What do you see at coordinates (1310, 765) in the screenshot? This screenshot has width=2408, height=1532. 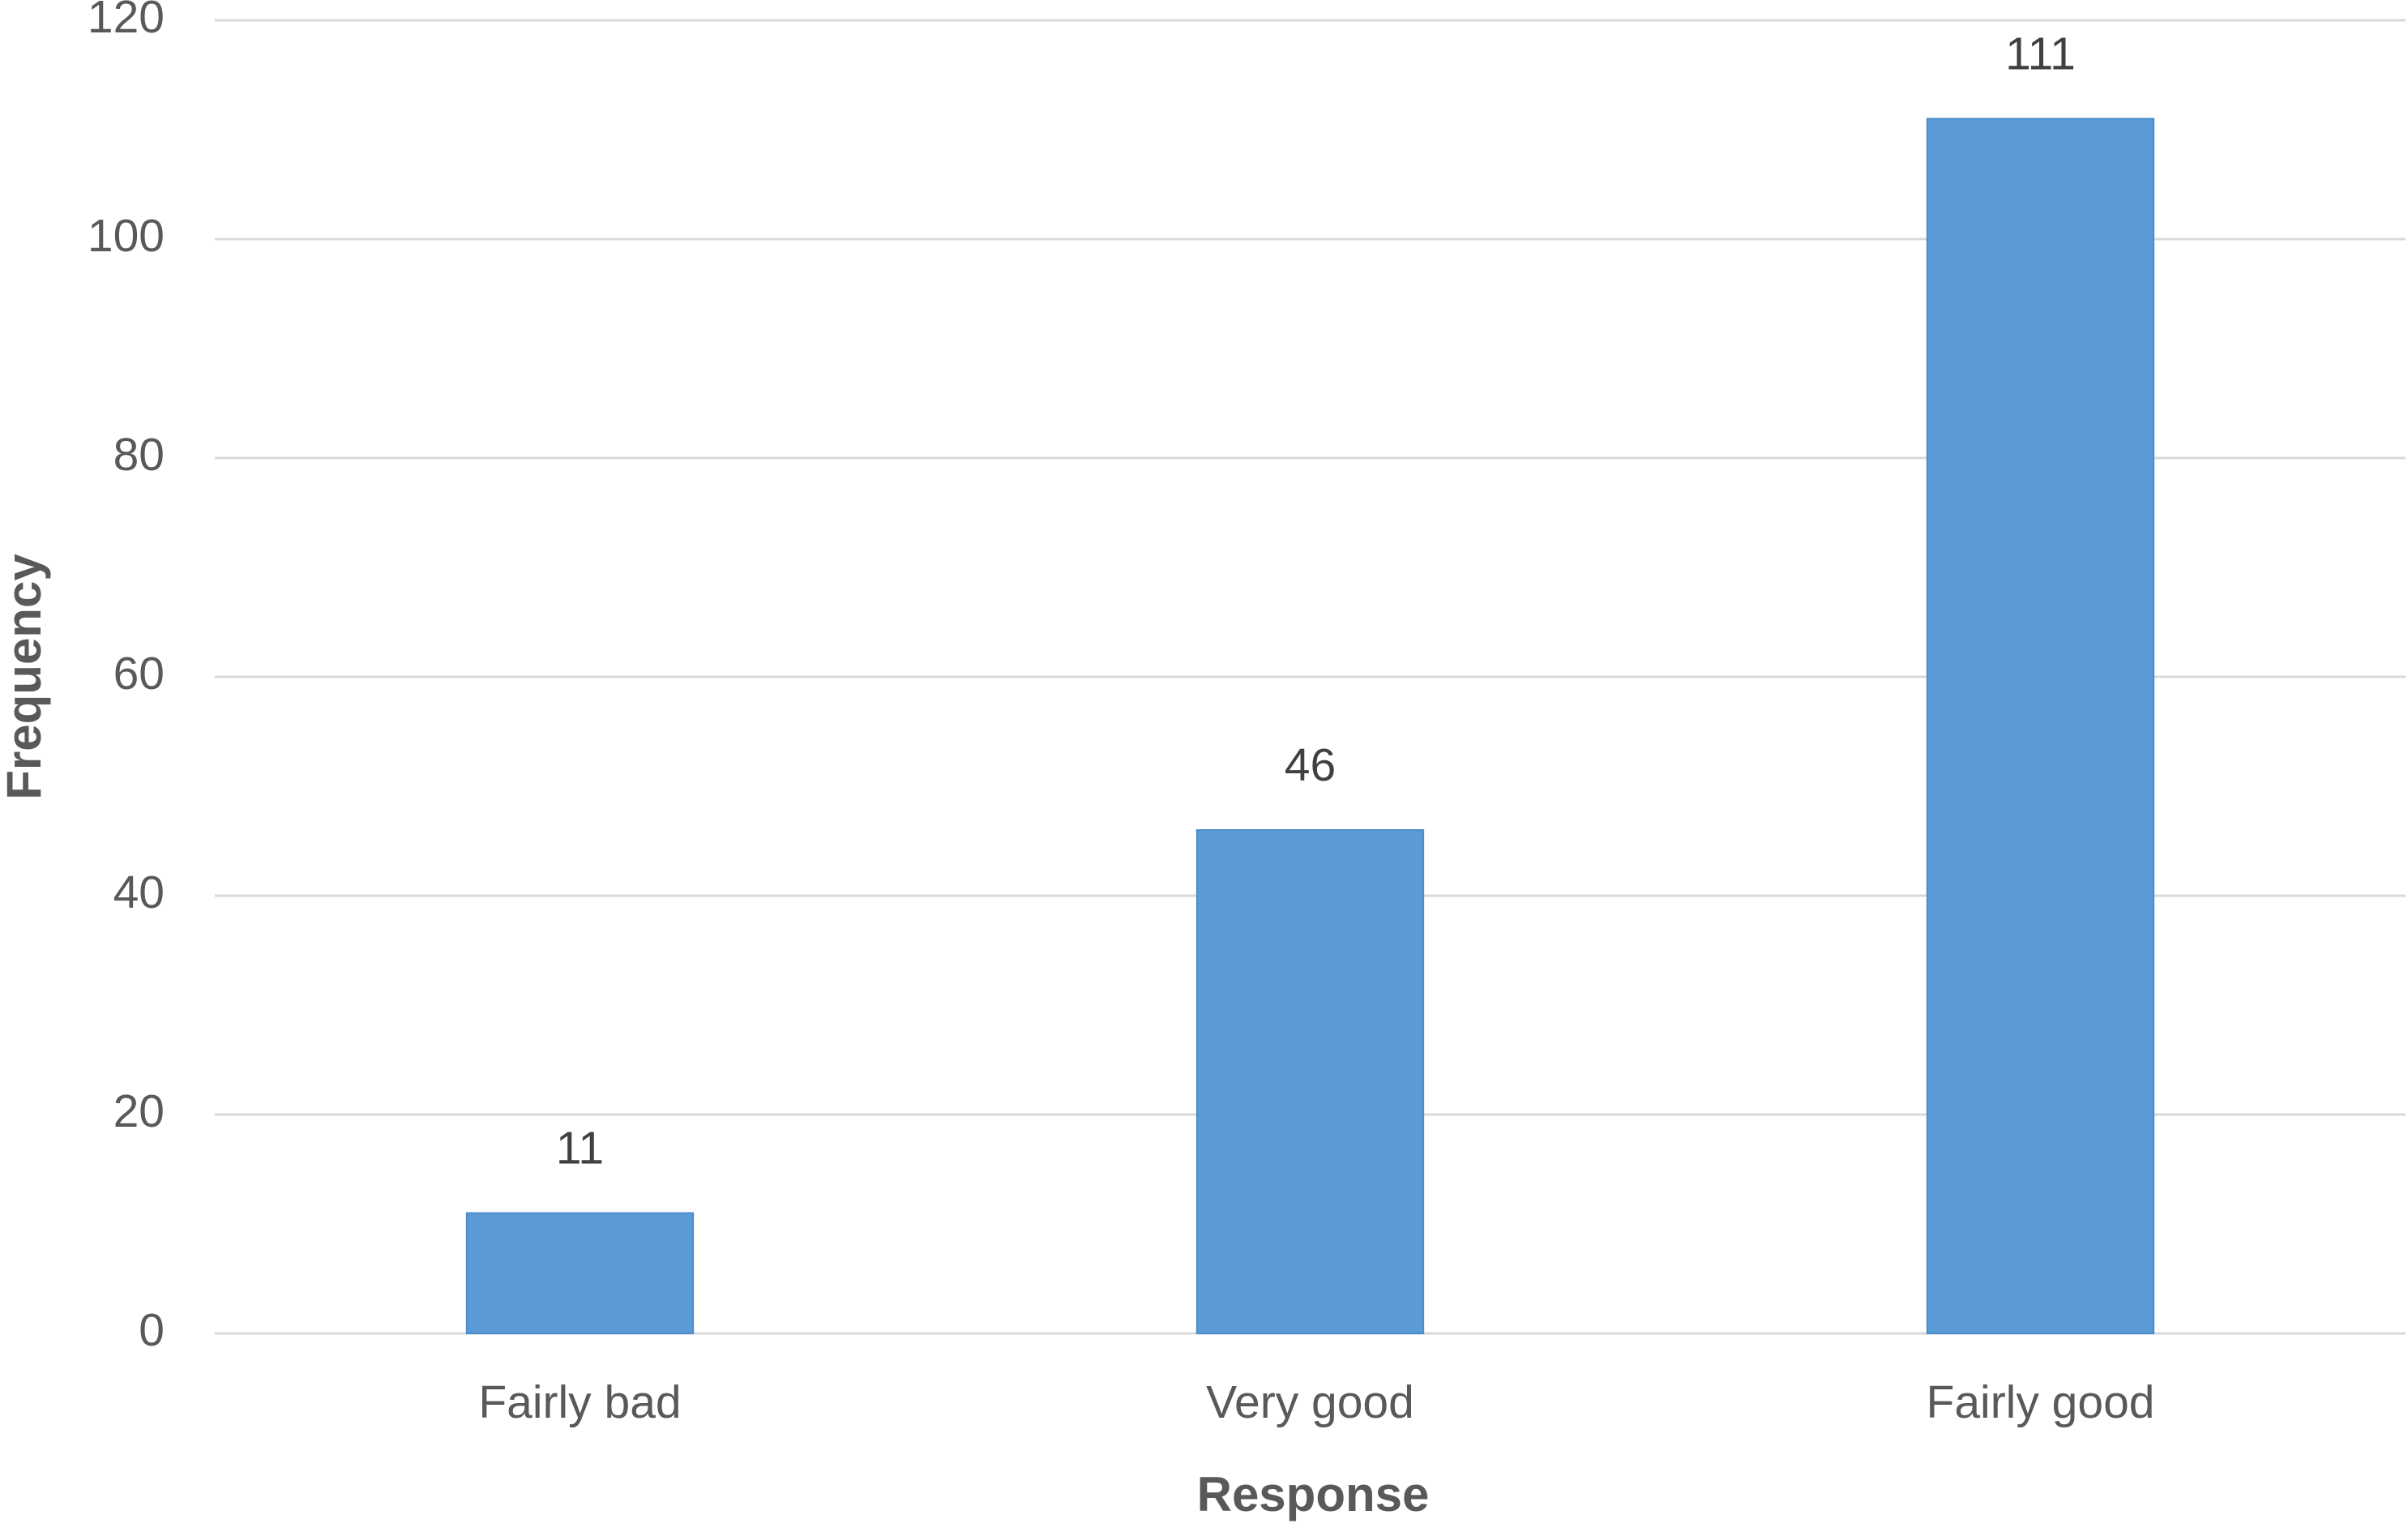 I see `data-label: 46` at bounding box center [1310, 765].